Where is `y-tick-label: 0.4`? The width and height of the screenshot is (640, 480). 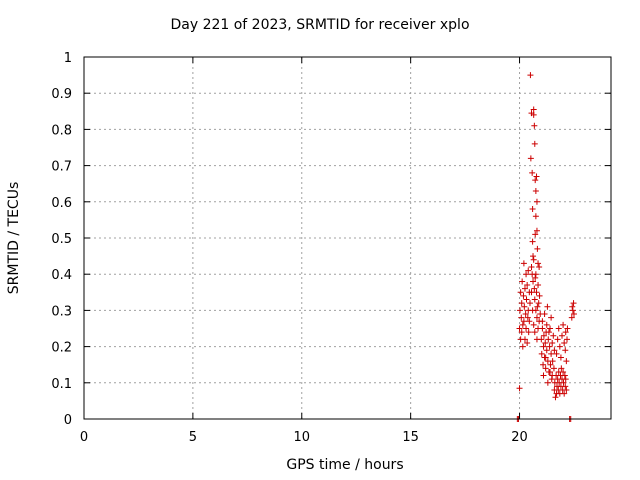 y-tick-label: 0.4 is located at coordinates (61, 275).